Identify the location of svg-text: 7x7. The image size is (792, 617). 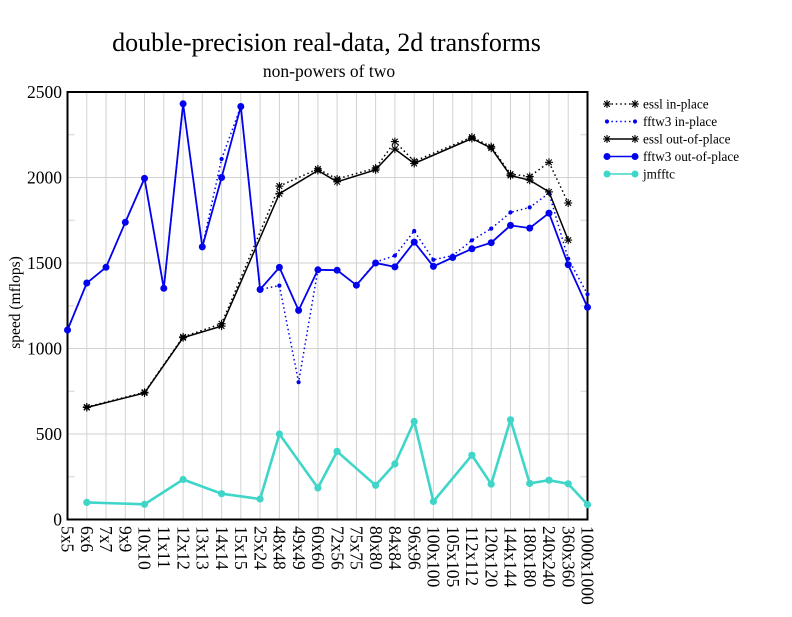
(106, 539).